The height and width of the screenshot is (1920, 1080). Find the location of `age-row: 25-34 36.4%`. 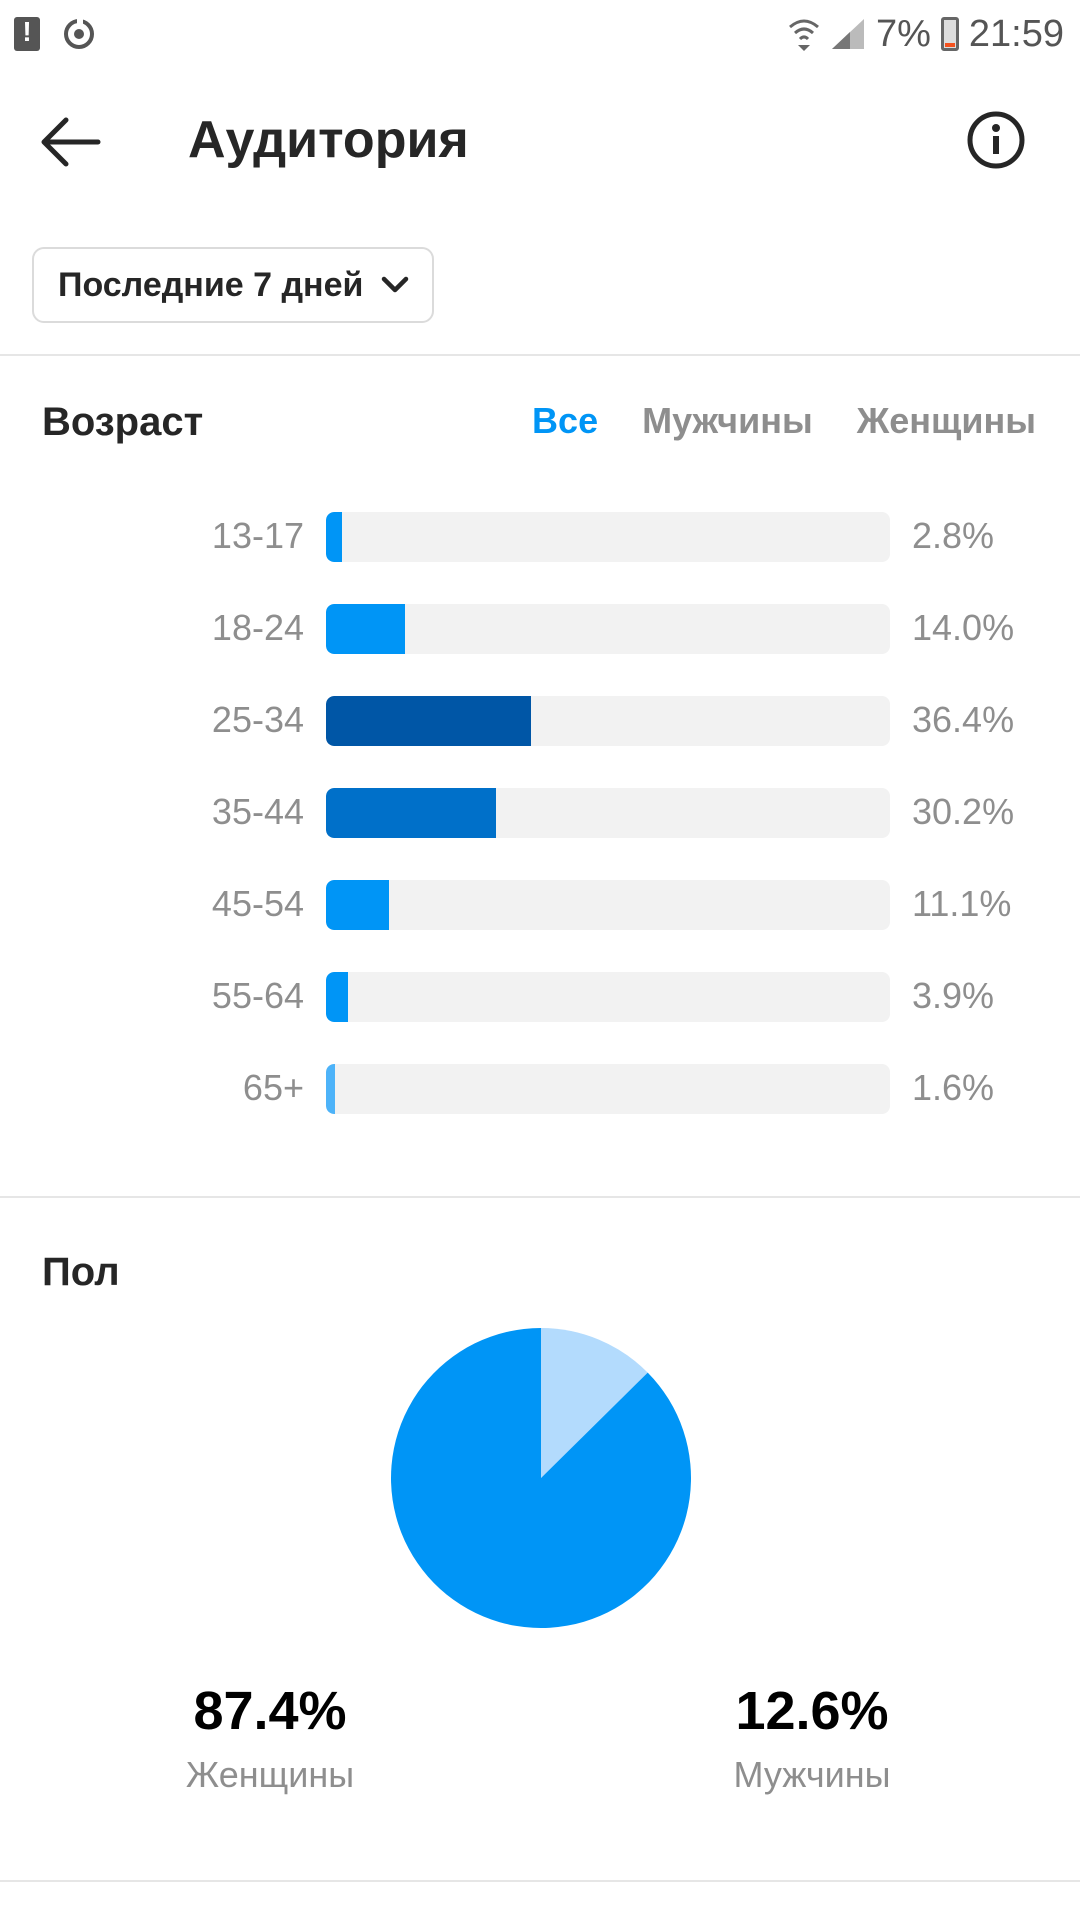

age-row: 25-34 36.4% is located at coordinates (540, 740).